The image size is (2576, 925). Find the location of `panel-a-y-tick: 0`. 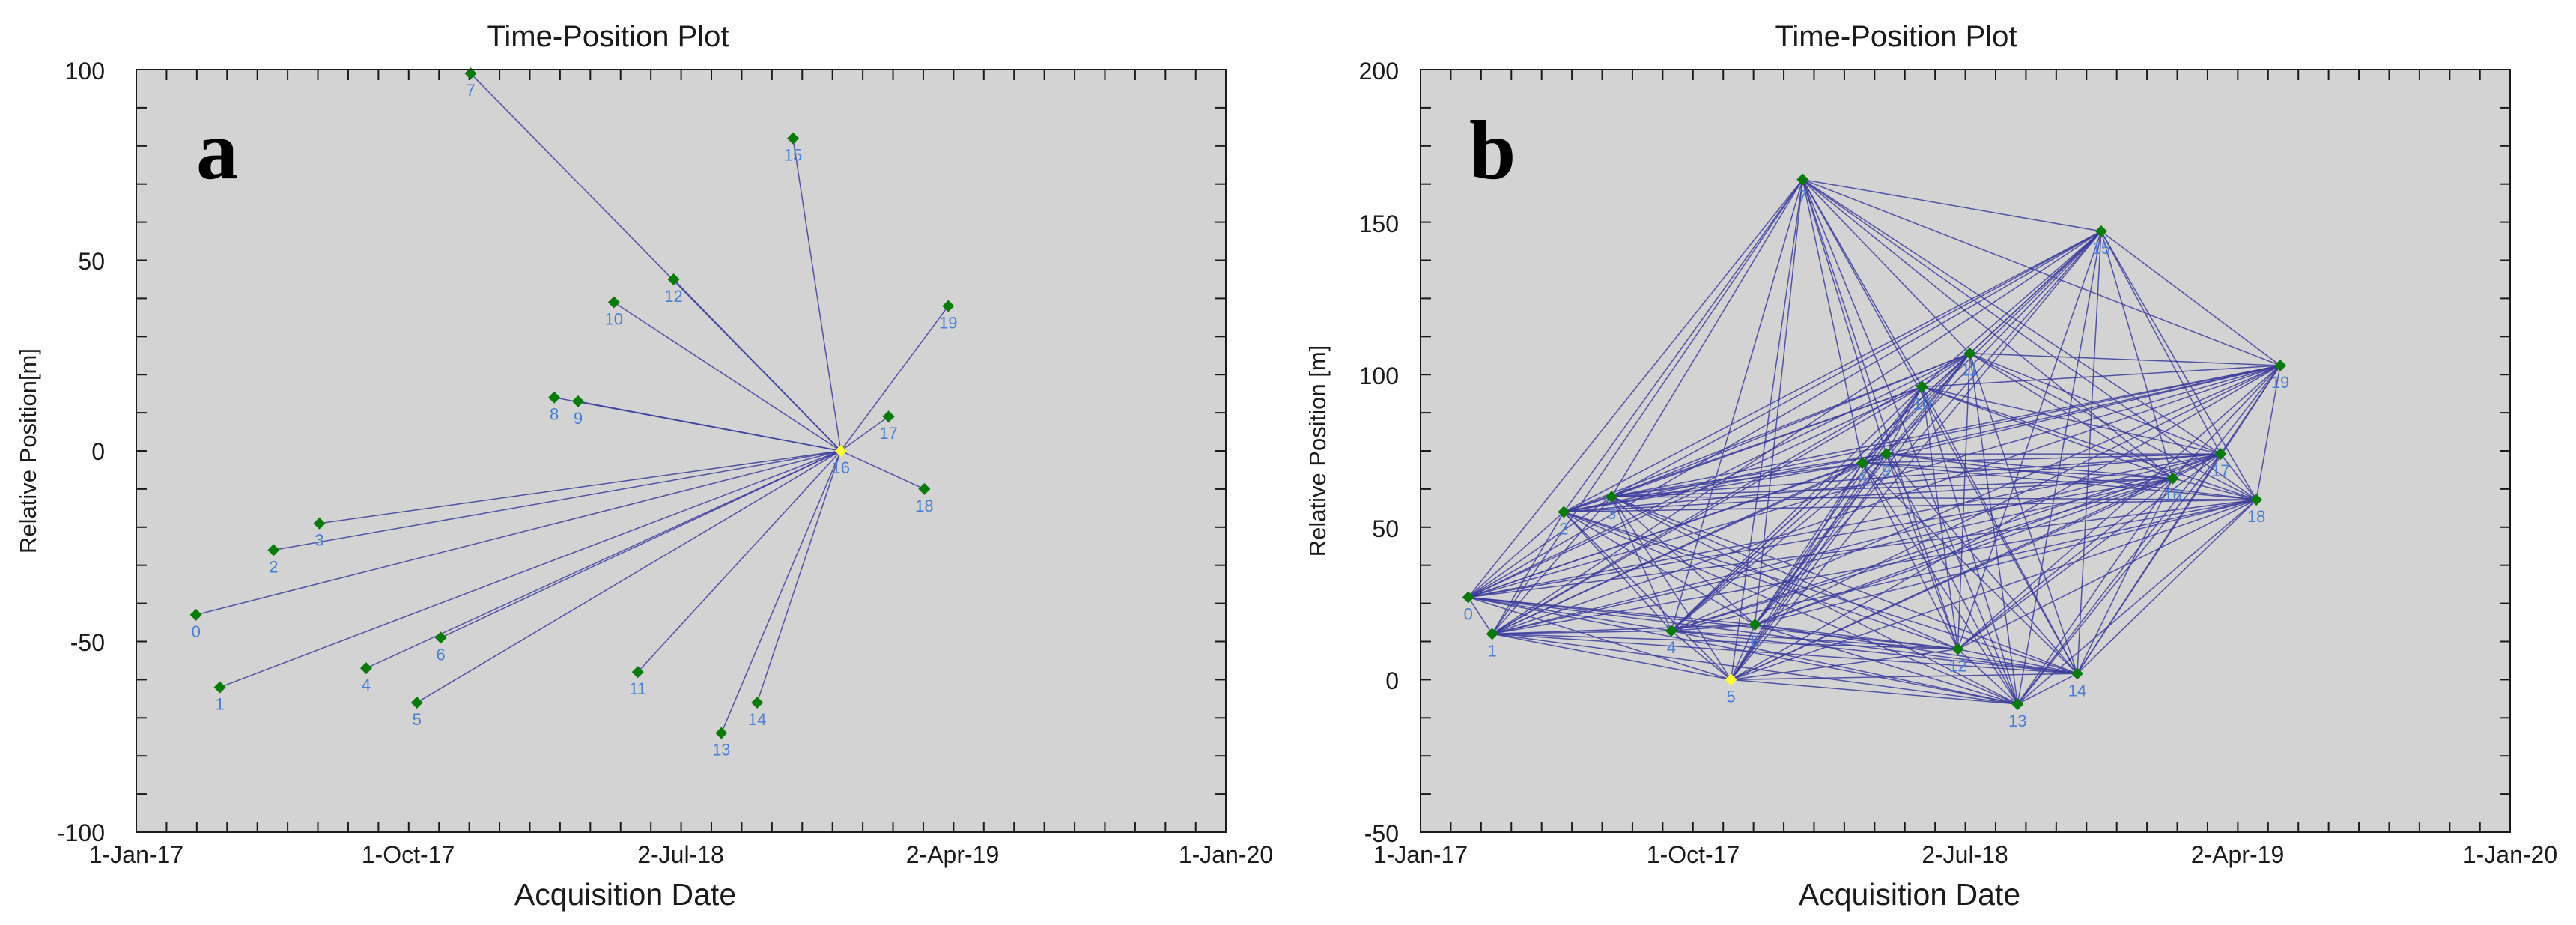

panel-a-y-tick: 0 is located at coordinates (98, 451).